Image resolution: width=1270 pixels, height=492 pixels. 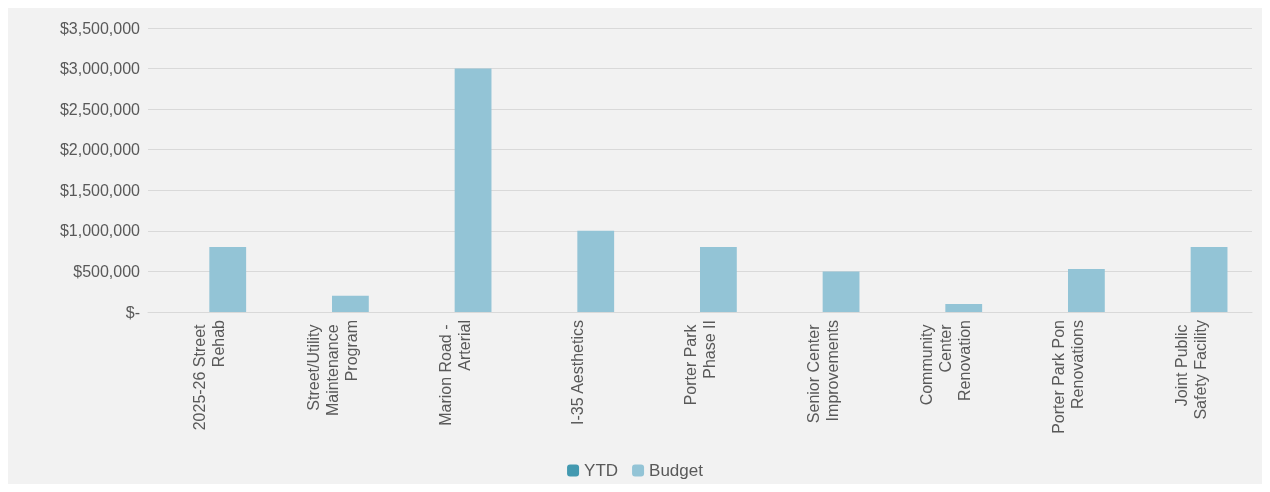 I want to click on x-tick-label: Porter Park Phase II, so click(x=700, y=363).